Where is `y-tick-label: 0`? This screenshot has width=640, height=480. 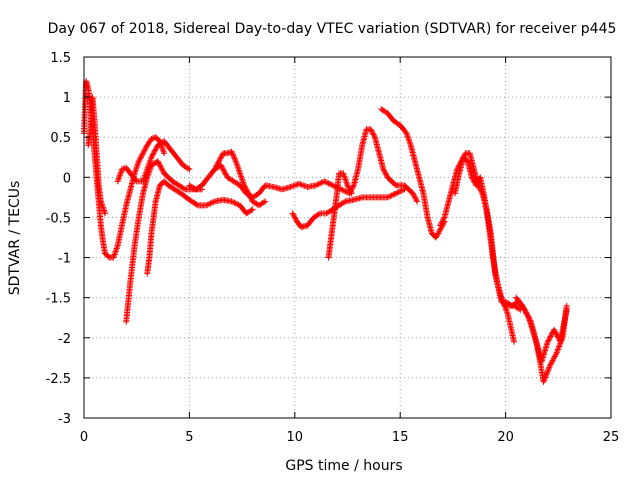 y-tick-label: 0 is located at coordinates (67, 178).